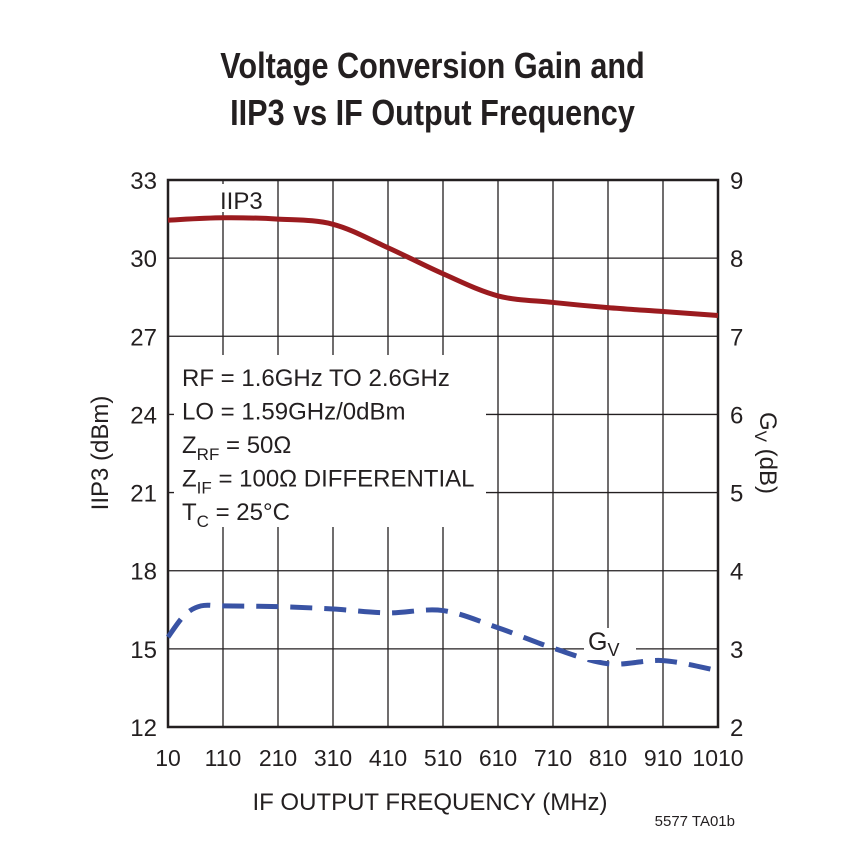  What do you see at coordinates (330, 441) in the screenshot?
I see `annotation-background` at bounding box center [330, 441].